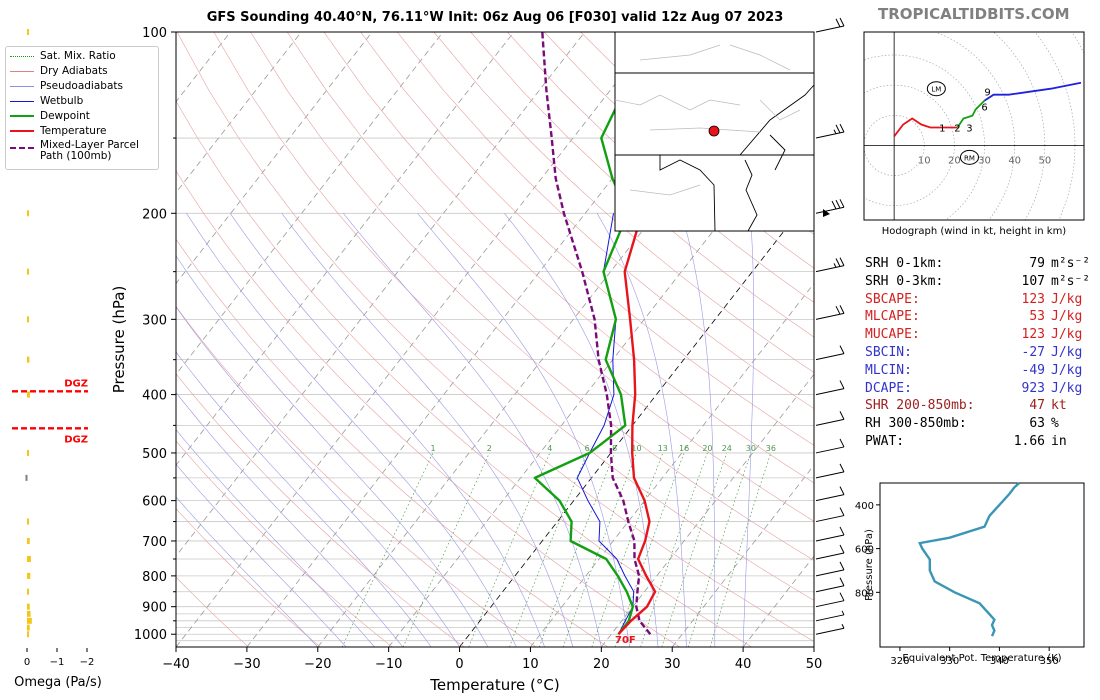 The width and height of the screenshot is (1100, 700). Describe the element at coordinates (1014, 160) in the screenshot. I see `hodo-ring-label: 40` at that location.